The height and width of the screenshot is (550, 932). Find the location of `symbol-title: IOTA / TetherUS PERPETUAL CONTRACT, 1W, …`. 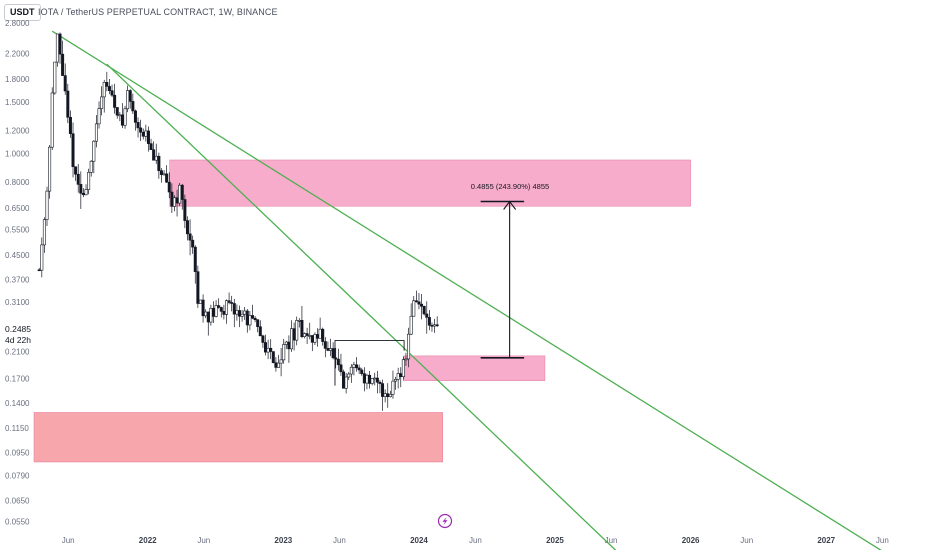

symbol-title: IOTA / TetherUS PERPETUAL CONTRACT, 1W, … is located at coordinates (158, 12).